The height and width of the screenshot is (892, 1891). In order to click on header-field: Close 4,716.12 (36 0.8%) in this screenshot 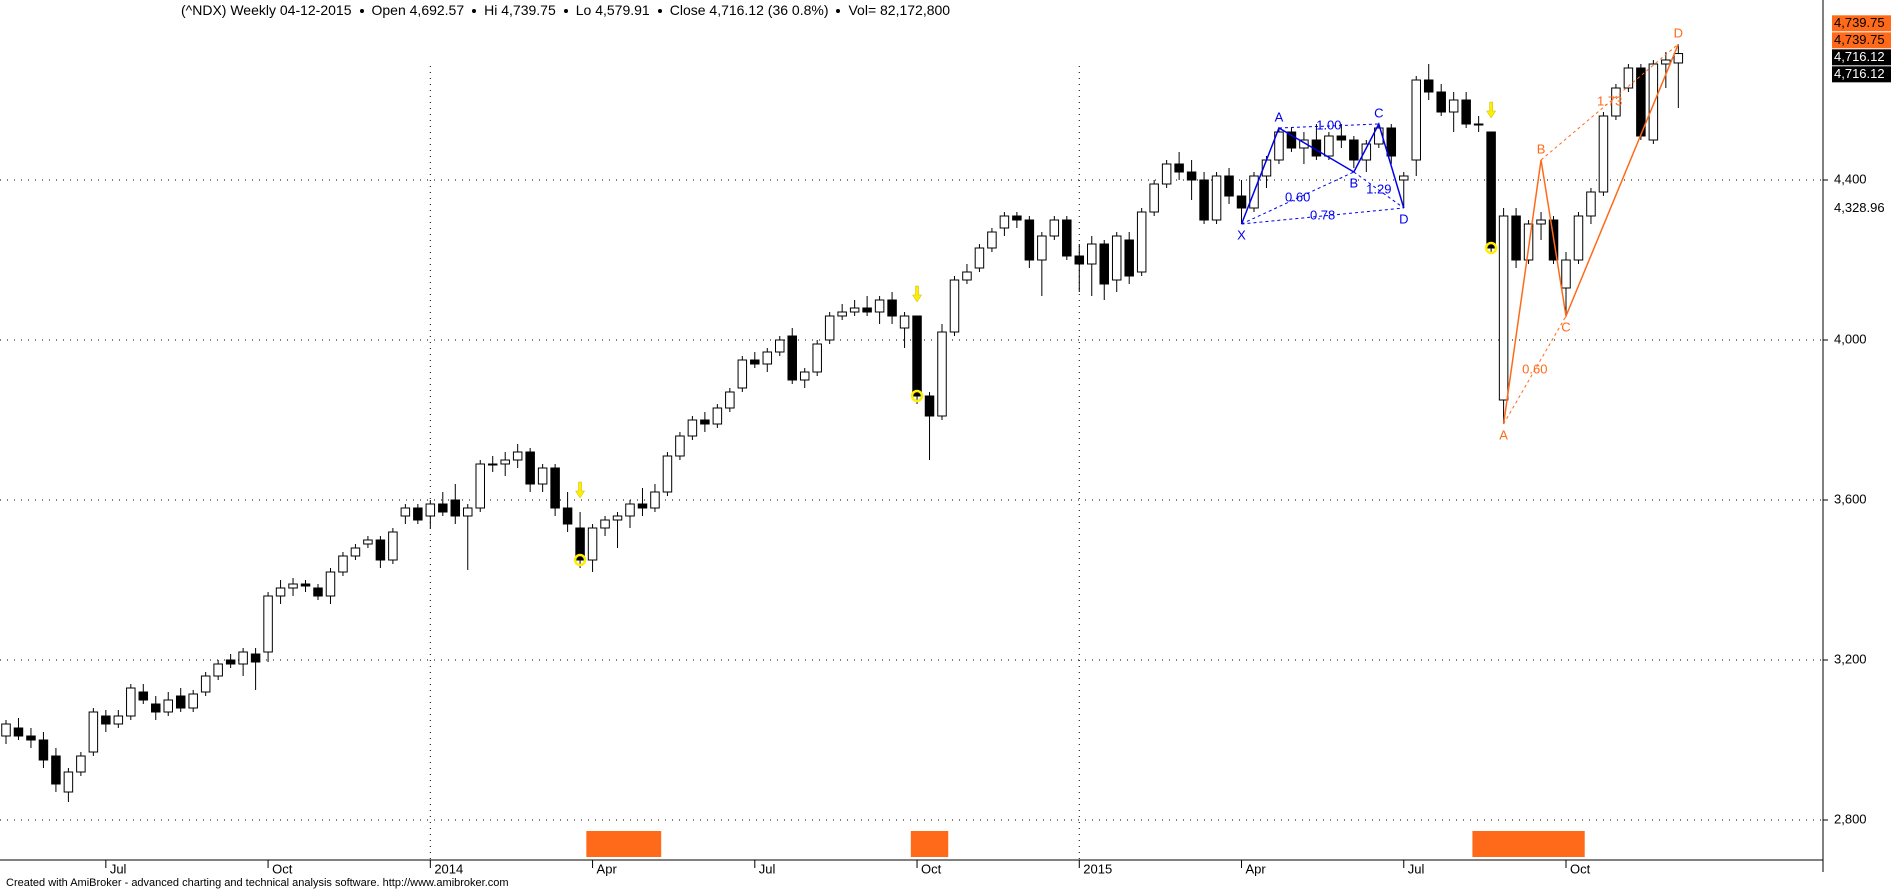, I will do `click(739, 10)`.